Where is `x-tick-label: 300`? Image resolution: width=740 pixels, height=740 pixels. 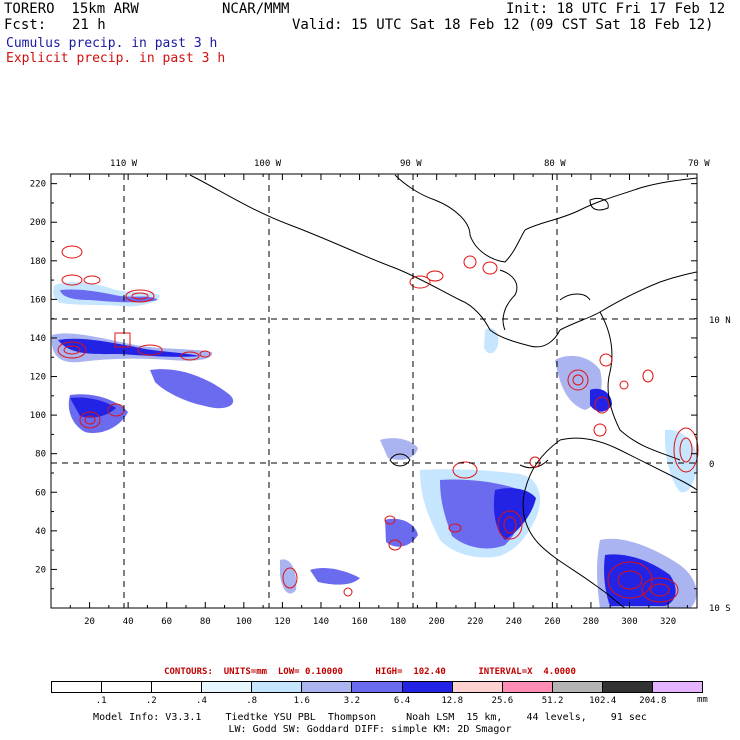
x-tick-label: 300 is located at coordinates (629, 622).